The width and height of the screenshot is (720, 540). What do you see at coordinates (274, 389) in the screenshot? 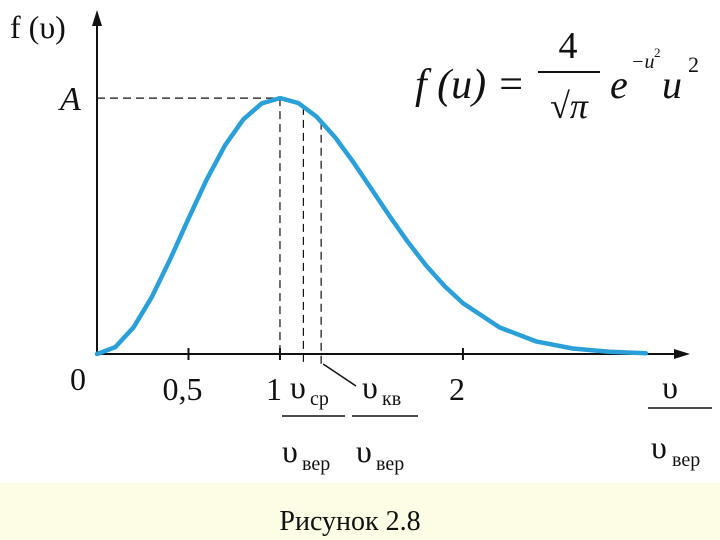
I see `x-tick-label: 1` at bounding box center [274, 389].